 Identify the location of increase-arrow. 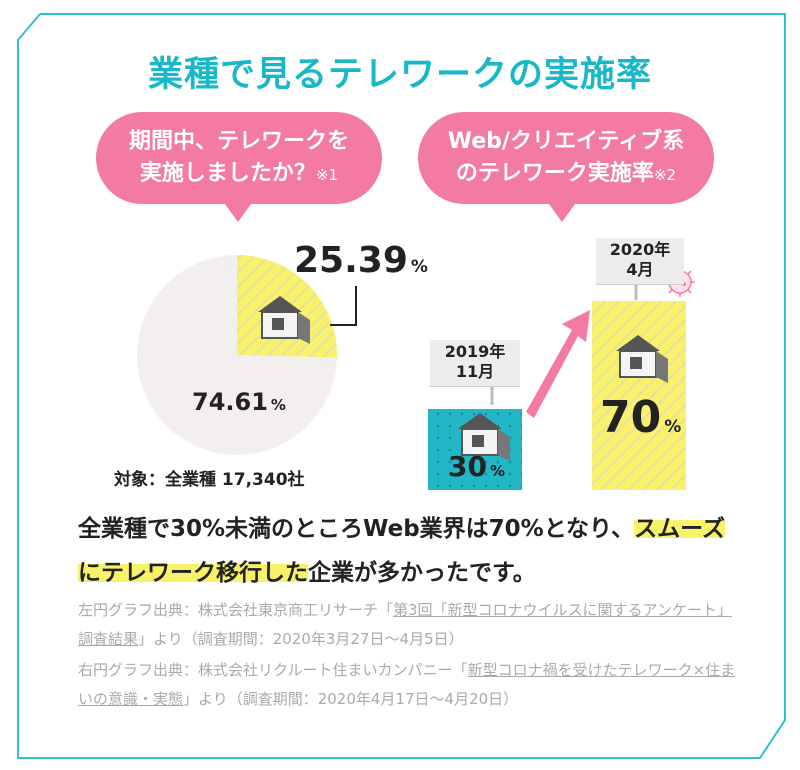
(558, 364).